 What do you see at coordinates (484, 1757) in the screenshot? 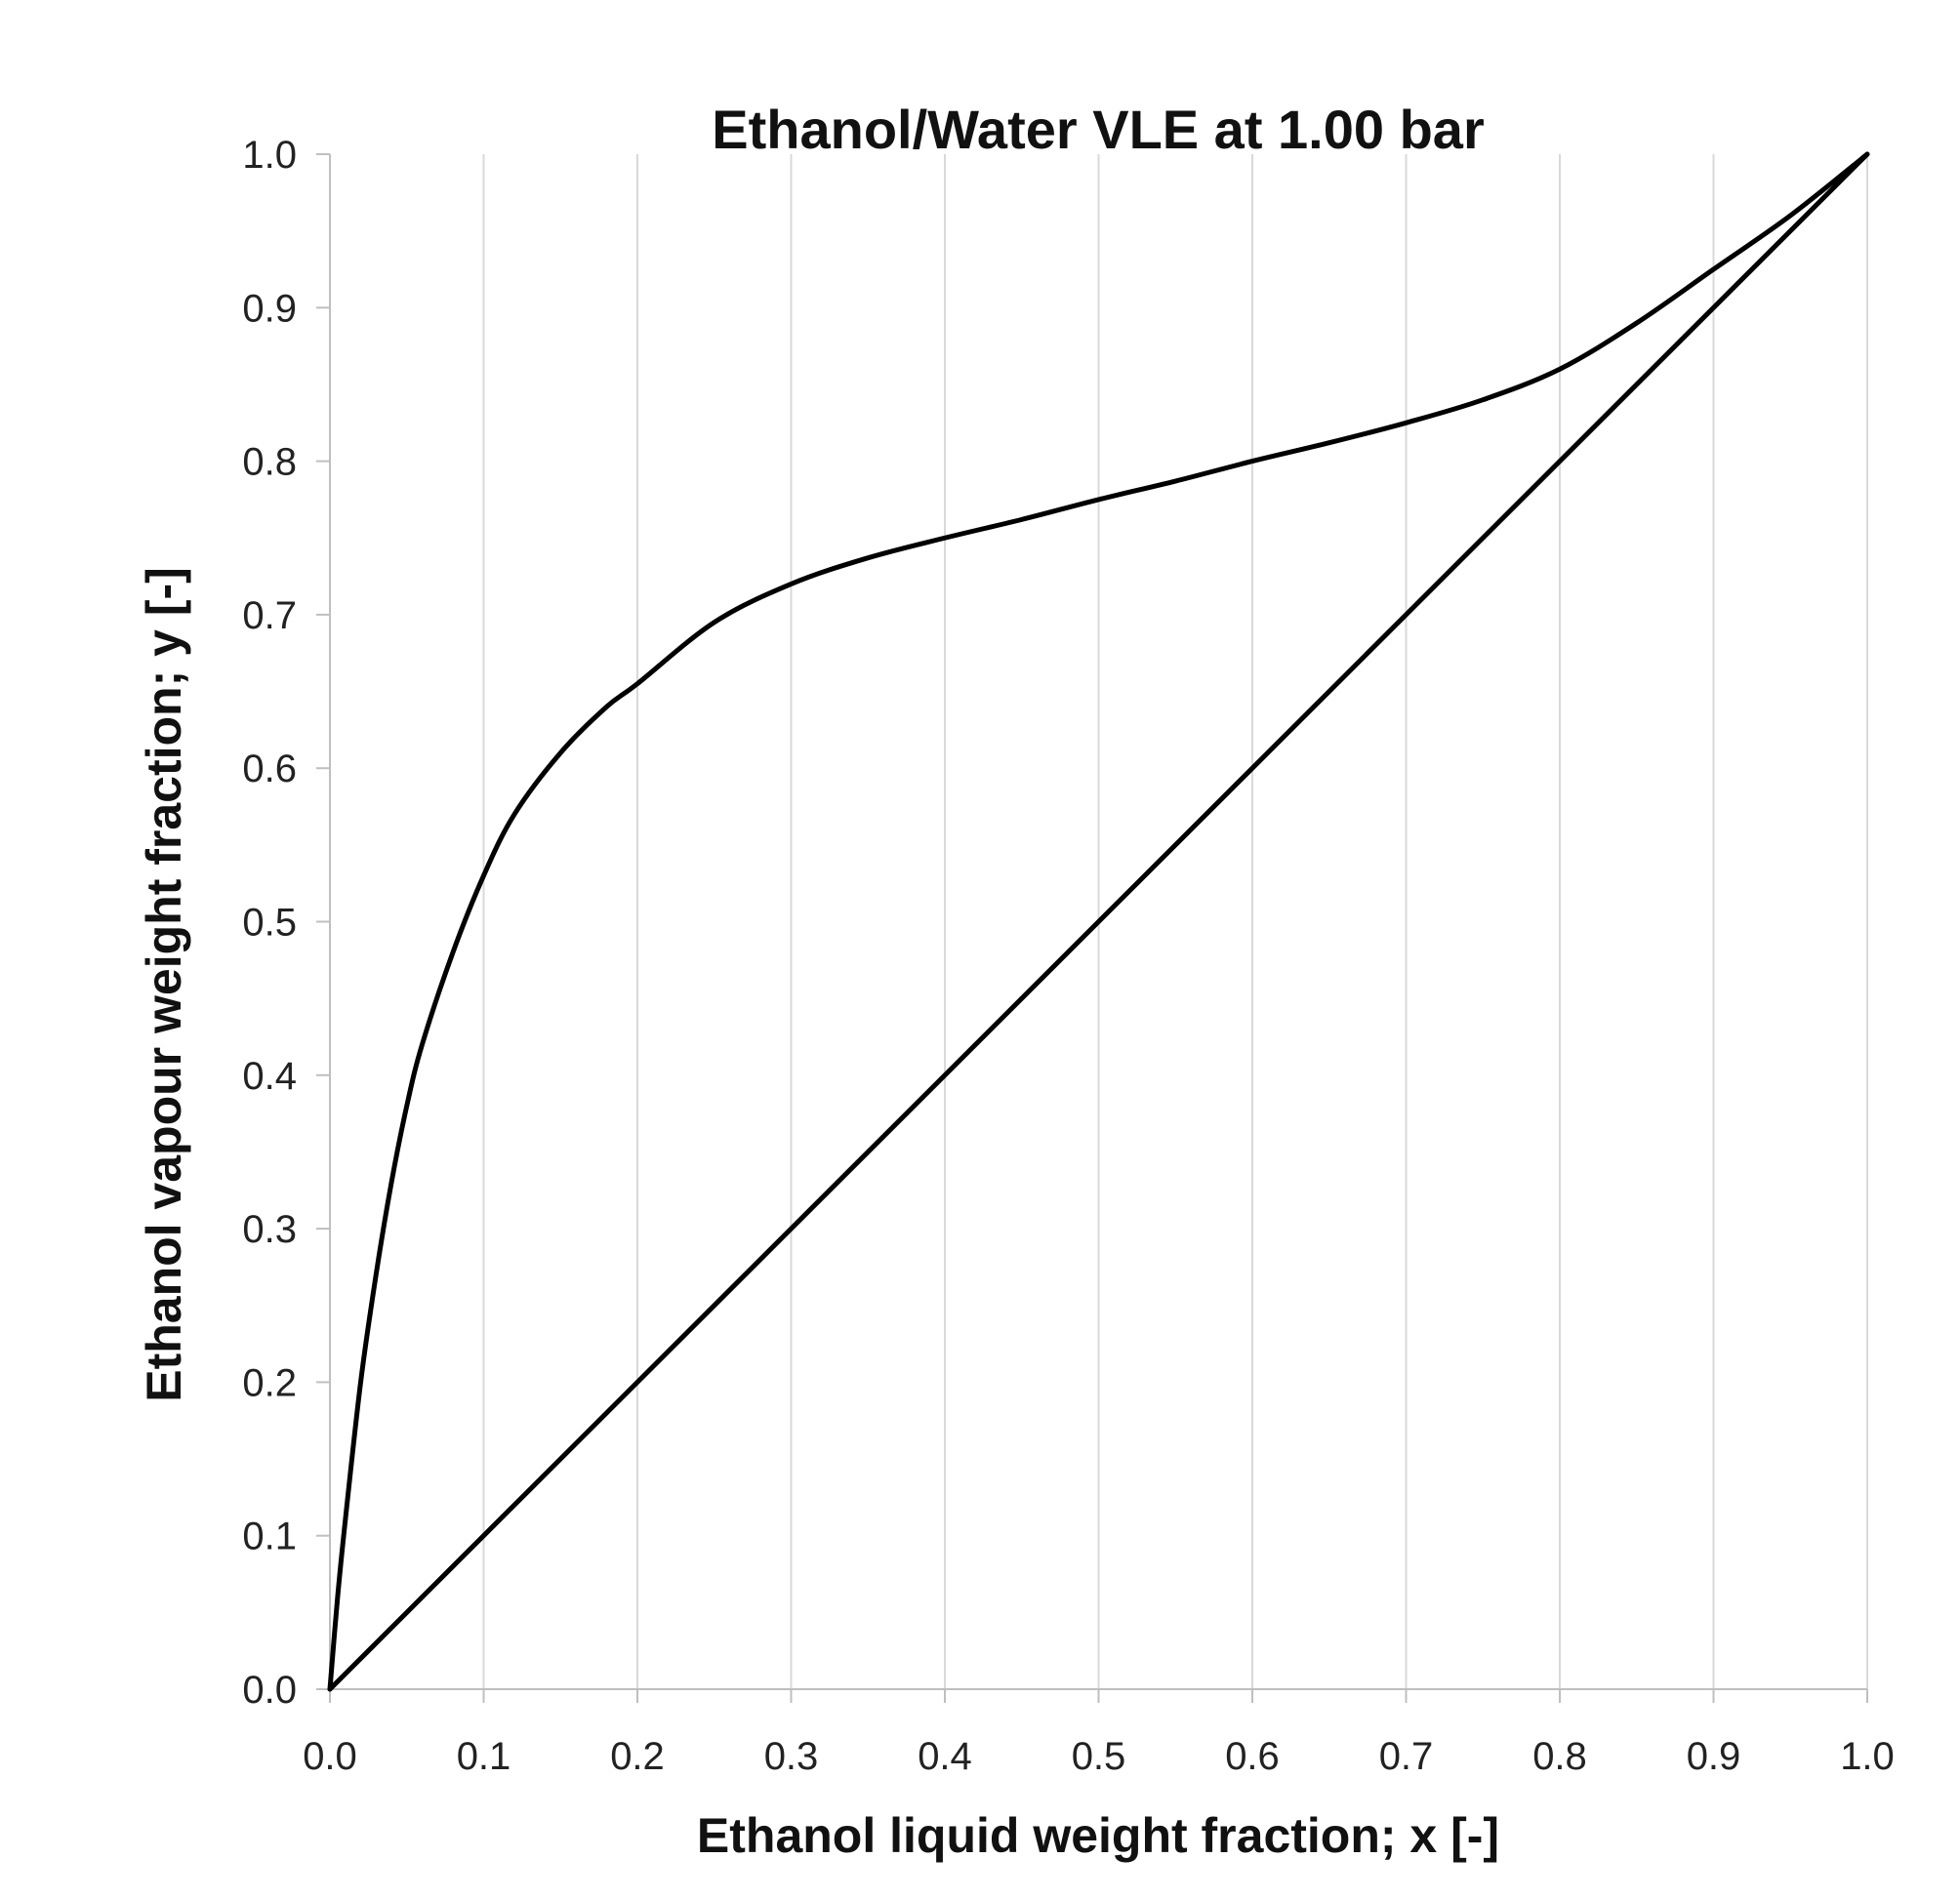
I see `x-tick-label: 0.1` at bounding box center [484, 1757].